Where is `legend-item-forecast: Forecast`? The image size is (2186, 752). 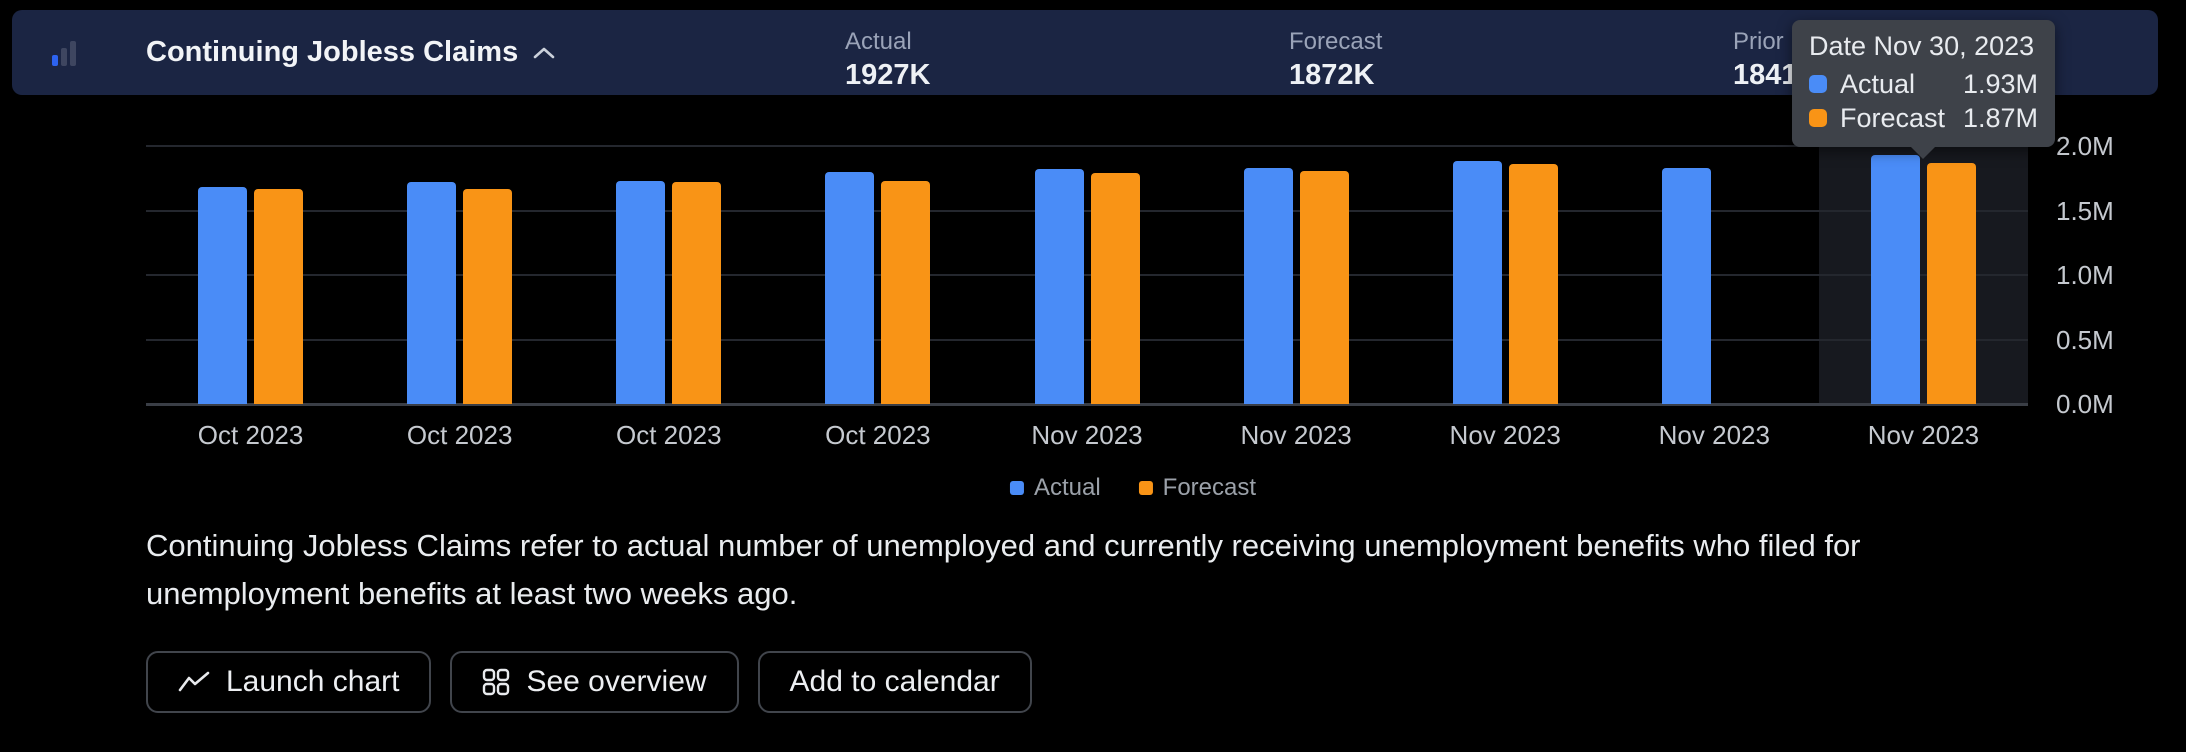 legend-item-forecast: Forecast is located at coordinates (1197, 488).